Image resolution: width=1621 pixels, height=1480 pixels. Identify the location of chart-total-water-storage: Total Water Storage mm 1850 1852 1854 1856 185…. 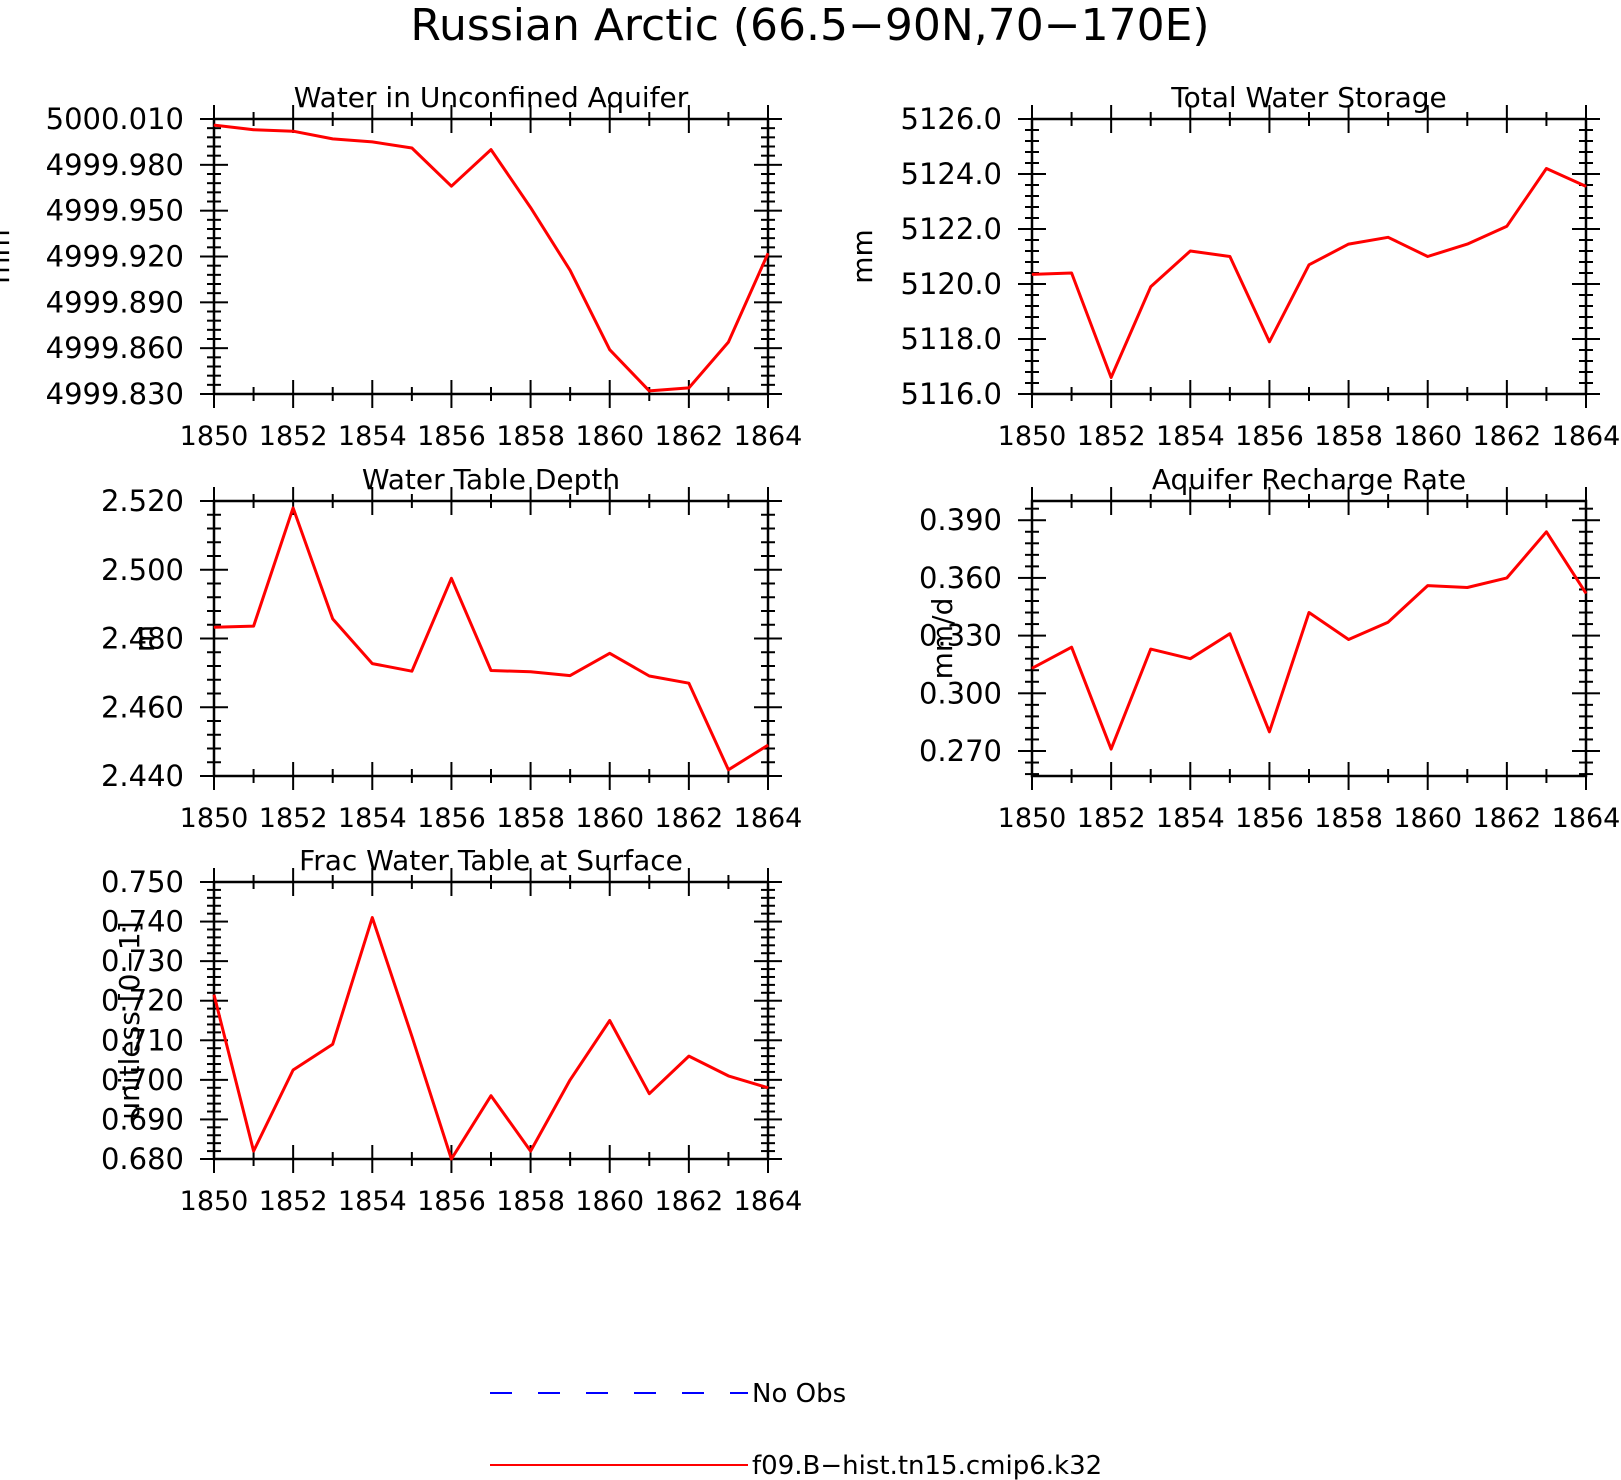
(1233, 266).